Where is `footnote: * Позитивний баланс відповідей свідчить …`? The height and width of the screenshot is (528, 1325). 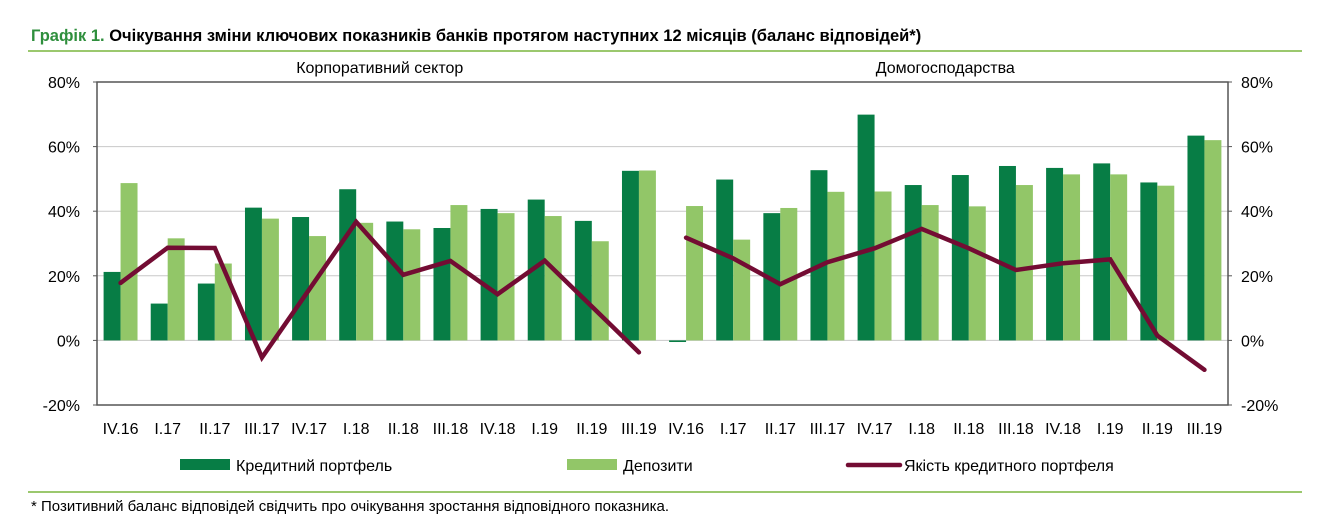
footnote: * Позитивний баланс відповідей свідчить … is located at coordinates (350, 506).